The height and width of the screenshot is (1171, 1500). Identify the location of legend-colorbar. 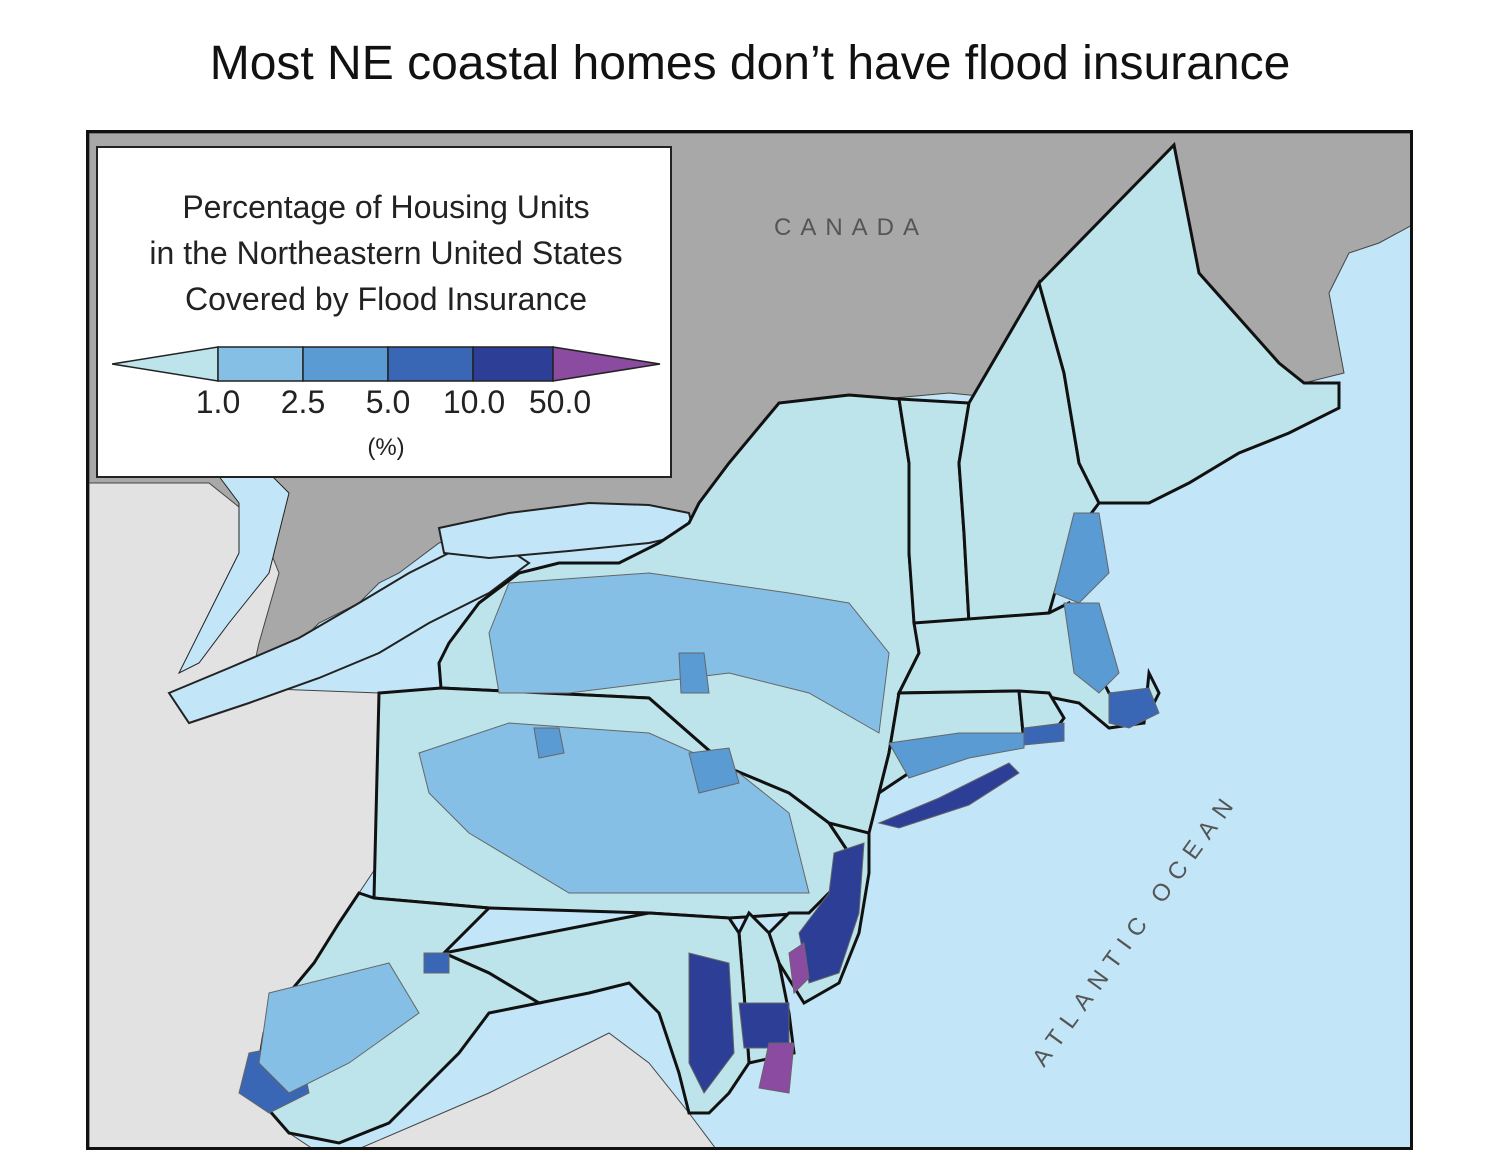
(386, 364).